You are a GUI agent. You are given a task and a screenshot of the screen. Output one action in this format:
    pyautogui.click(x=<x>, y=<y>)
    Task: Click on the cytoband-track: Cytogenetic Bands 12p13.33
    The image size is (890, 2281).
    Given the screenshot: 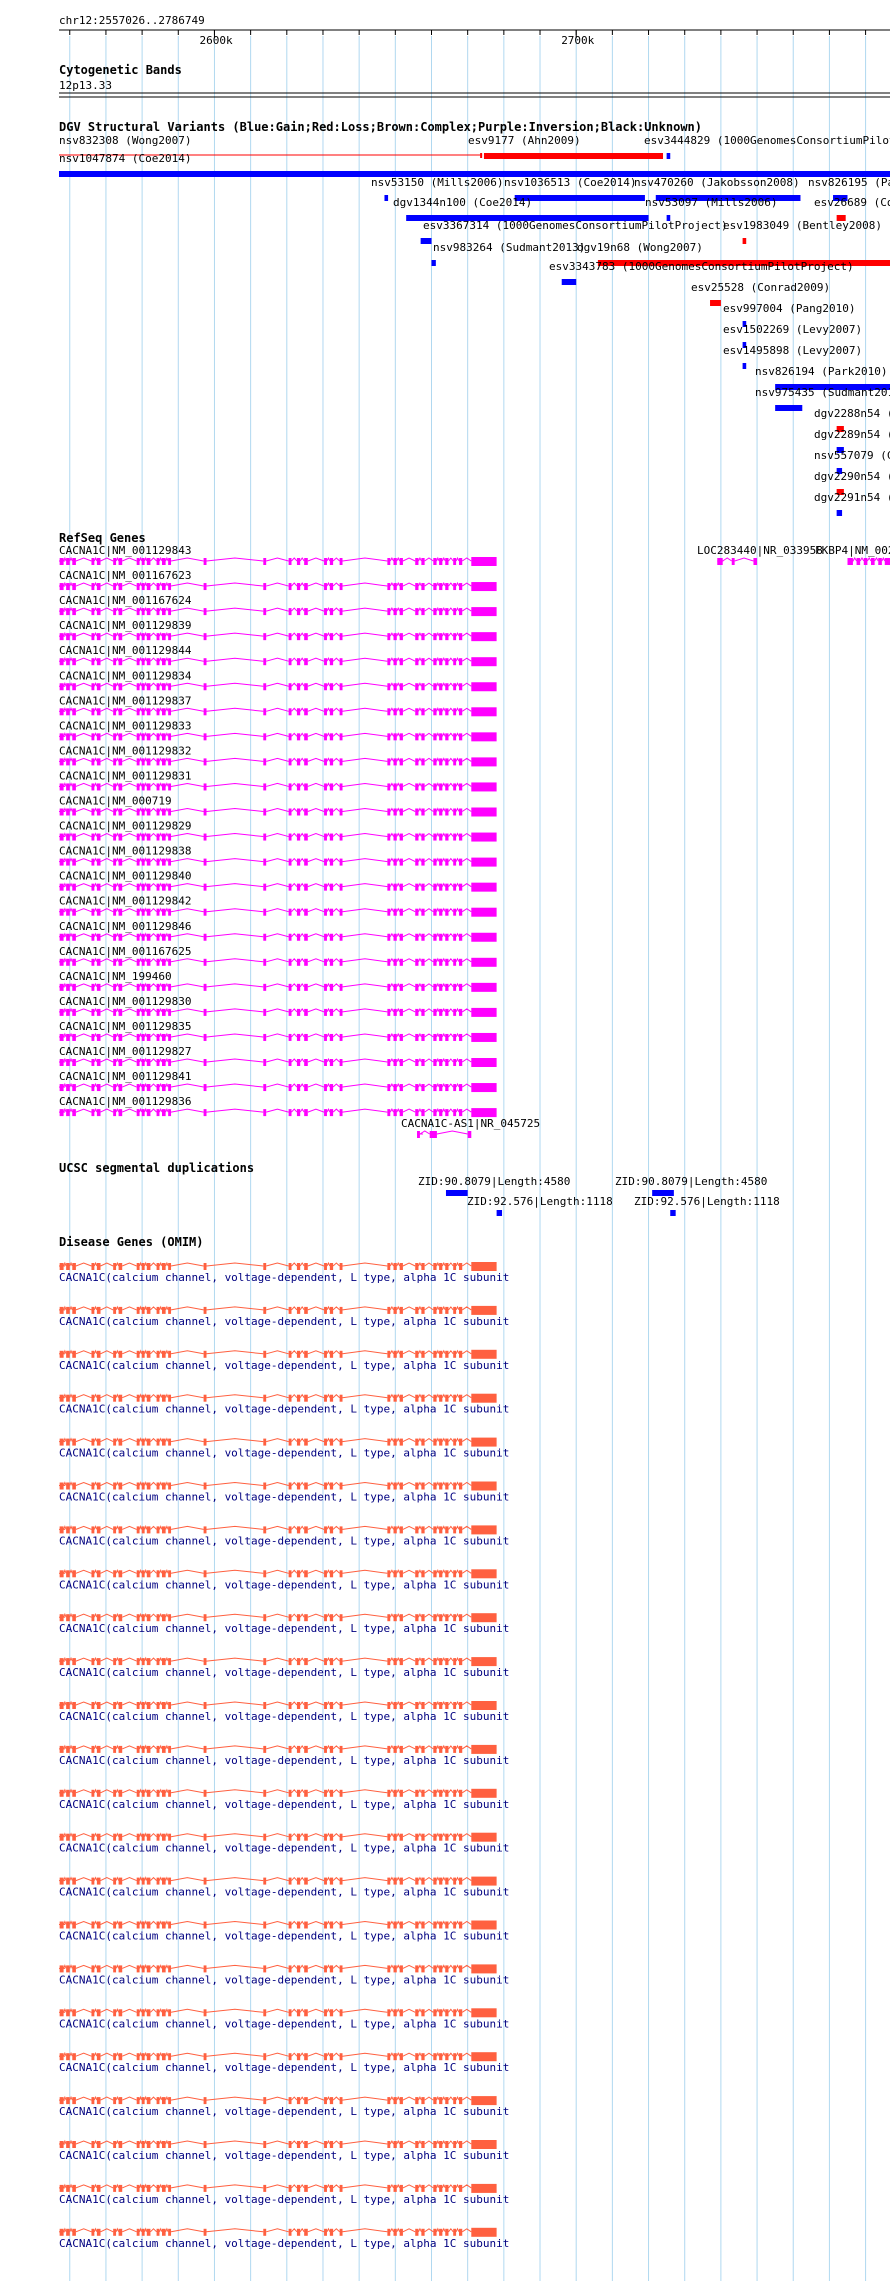 What is the action you would take?
    pyautogui.click(x=474, y=80)
    